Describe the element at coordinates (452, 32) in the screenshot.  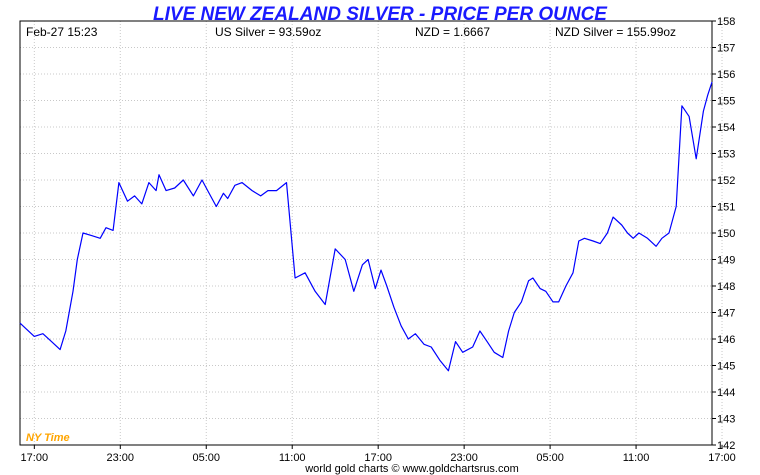
I see `header-nzd-rate: NZD = 1.6667` at that location.